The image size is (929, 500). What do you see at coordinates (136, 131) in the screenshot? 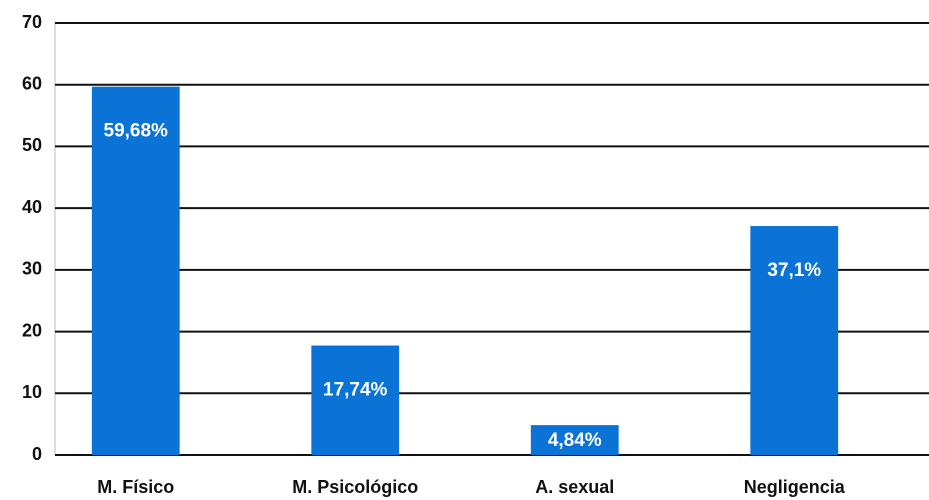
I see `value-label: 59,68%` at bounding box center [136, 131].